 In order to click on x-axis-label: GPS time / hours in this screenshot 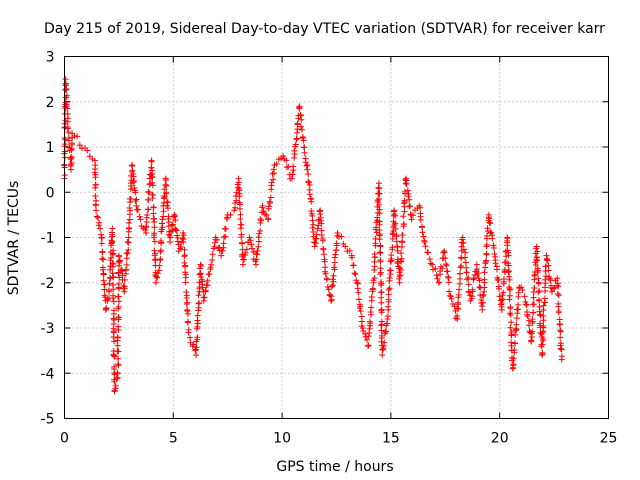, I will do `click(334, 467)`.